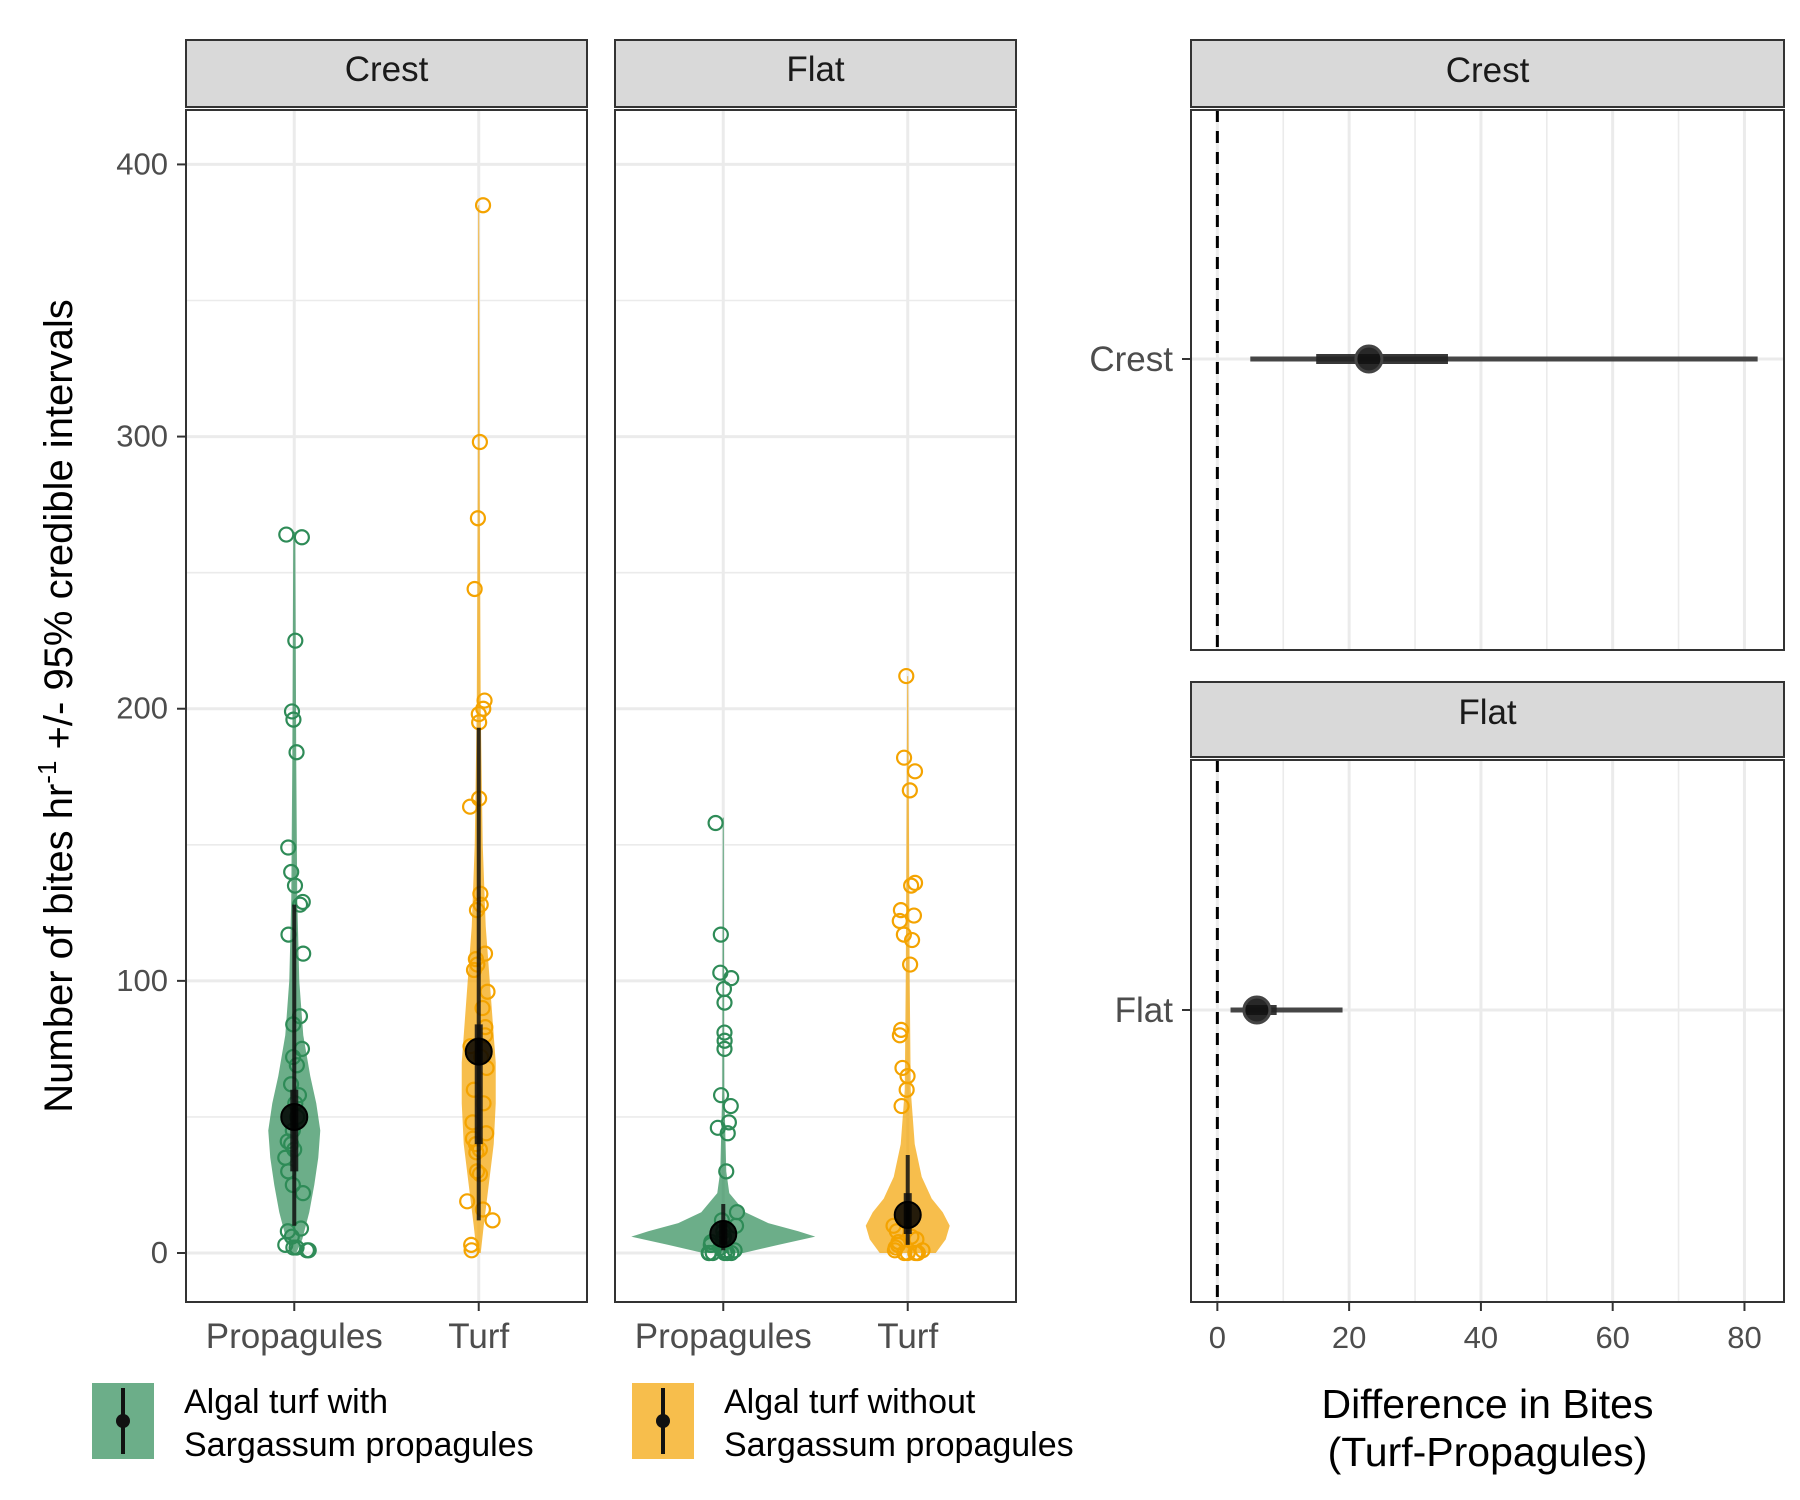 The image size is (1800, 1500). Describe the element at coordinates (1612, 1337) in the screenshot. I see `x-tick-label: 60` at that location.